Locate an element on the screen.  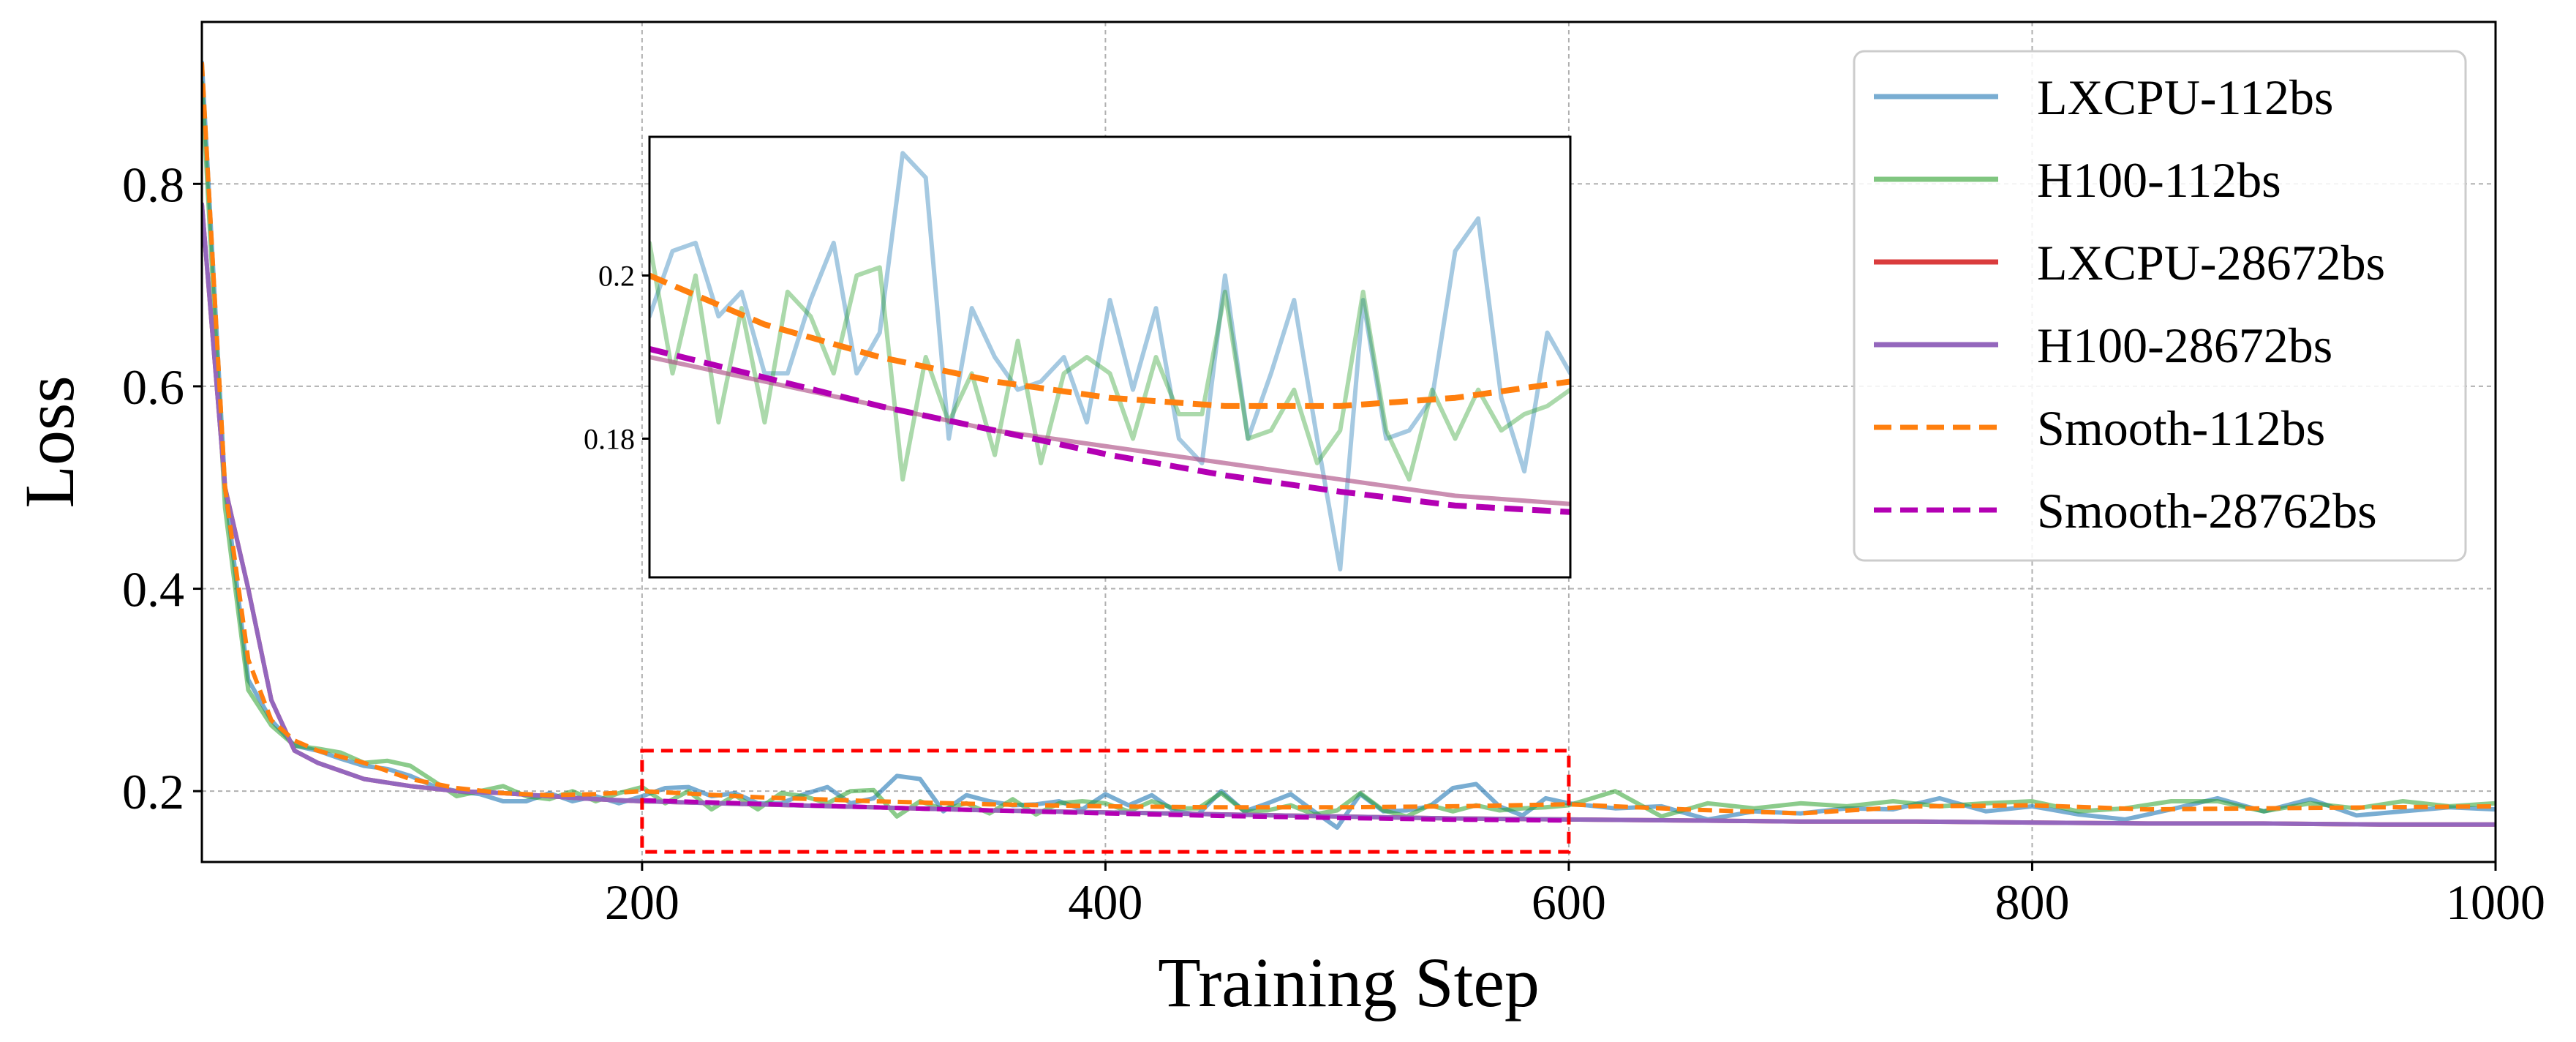
x-tick-label-600: 600 is located at coordinates (1569, 902).